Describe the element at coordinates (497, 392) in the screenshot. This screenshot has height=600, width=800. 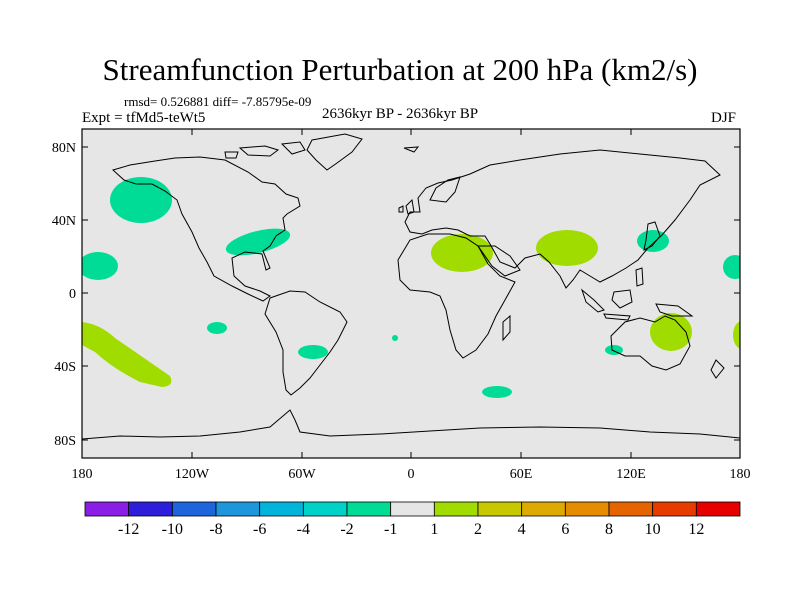
I see `anomaly-southern-indian-ocean` at that location.